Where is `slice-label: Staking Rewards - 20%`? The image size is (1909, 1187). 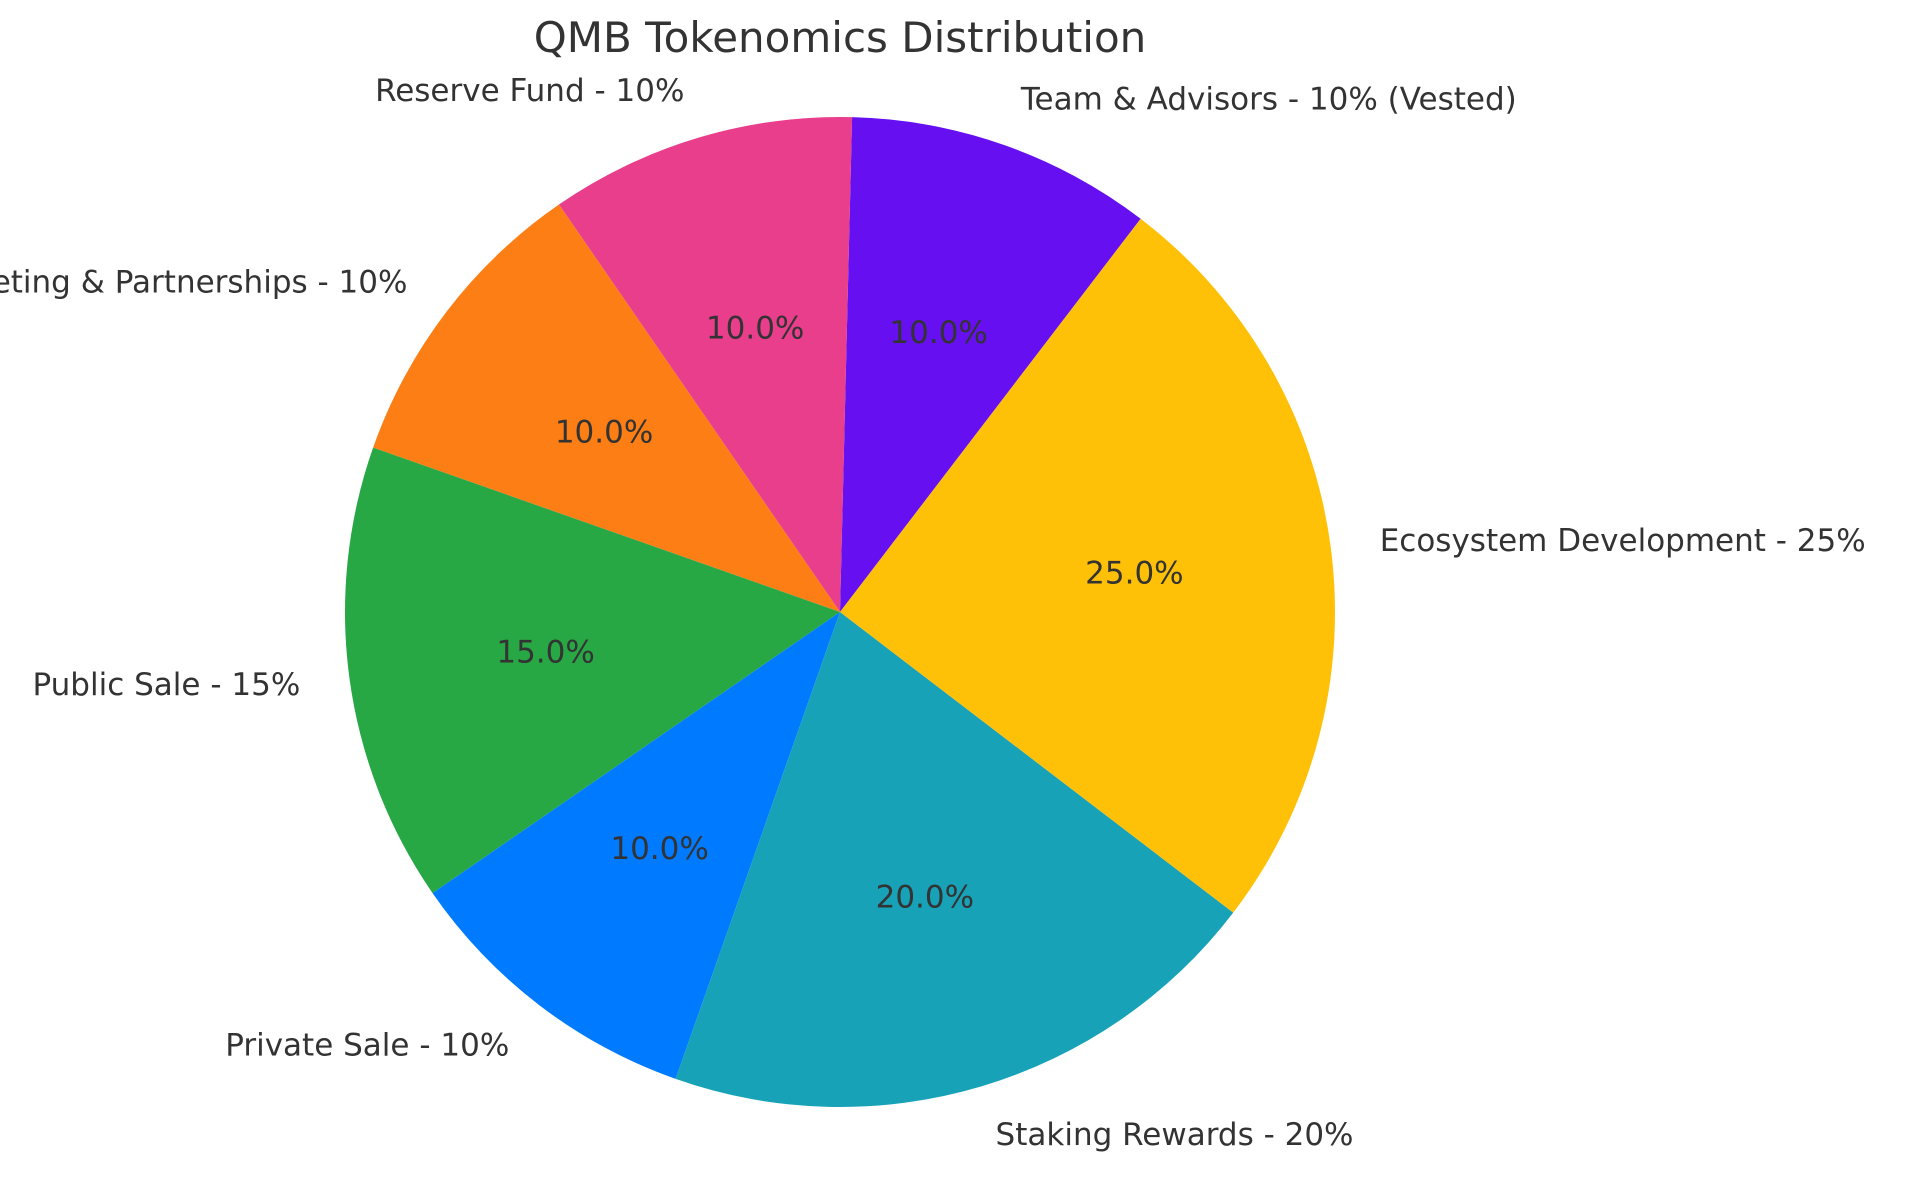
slice-label: Staking Rewards - 20% is located at coordinates (1175, 1135).